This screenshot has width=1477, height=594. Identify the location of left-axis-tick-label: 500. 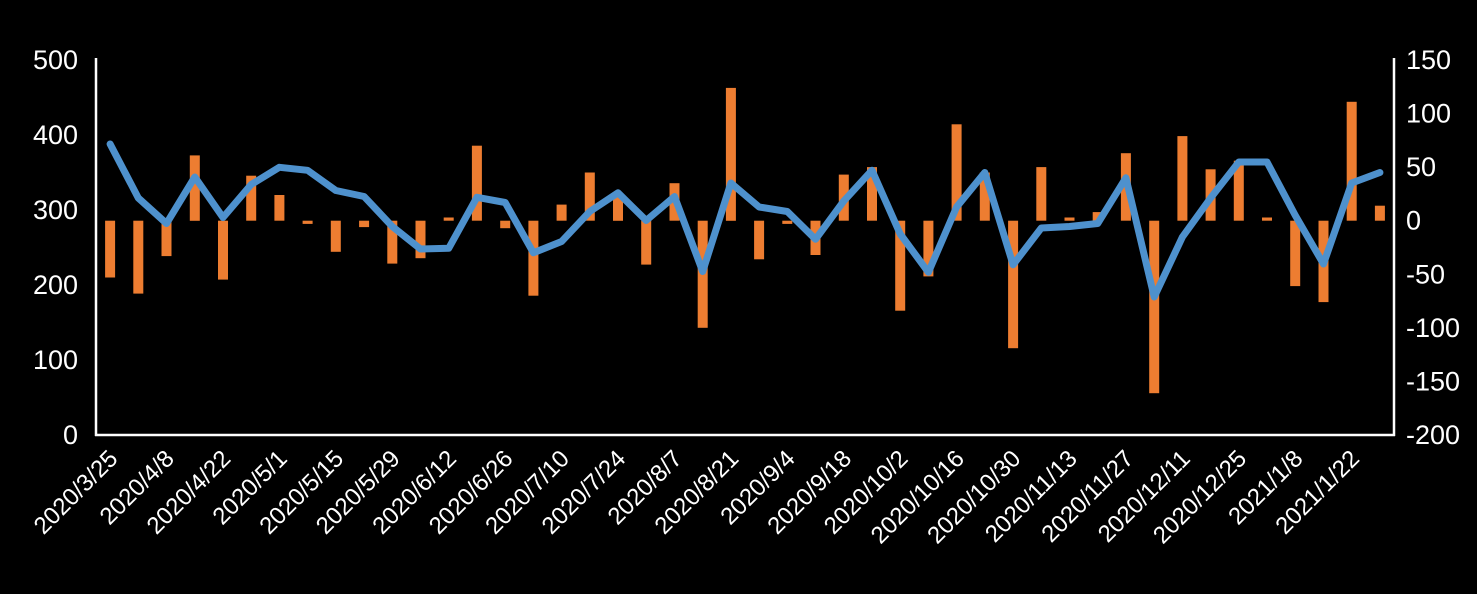
(55, 60).